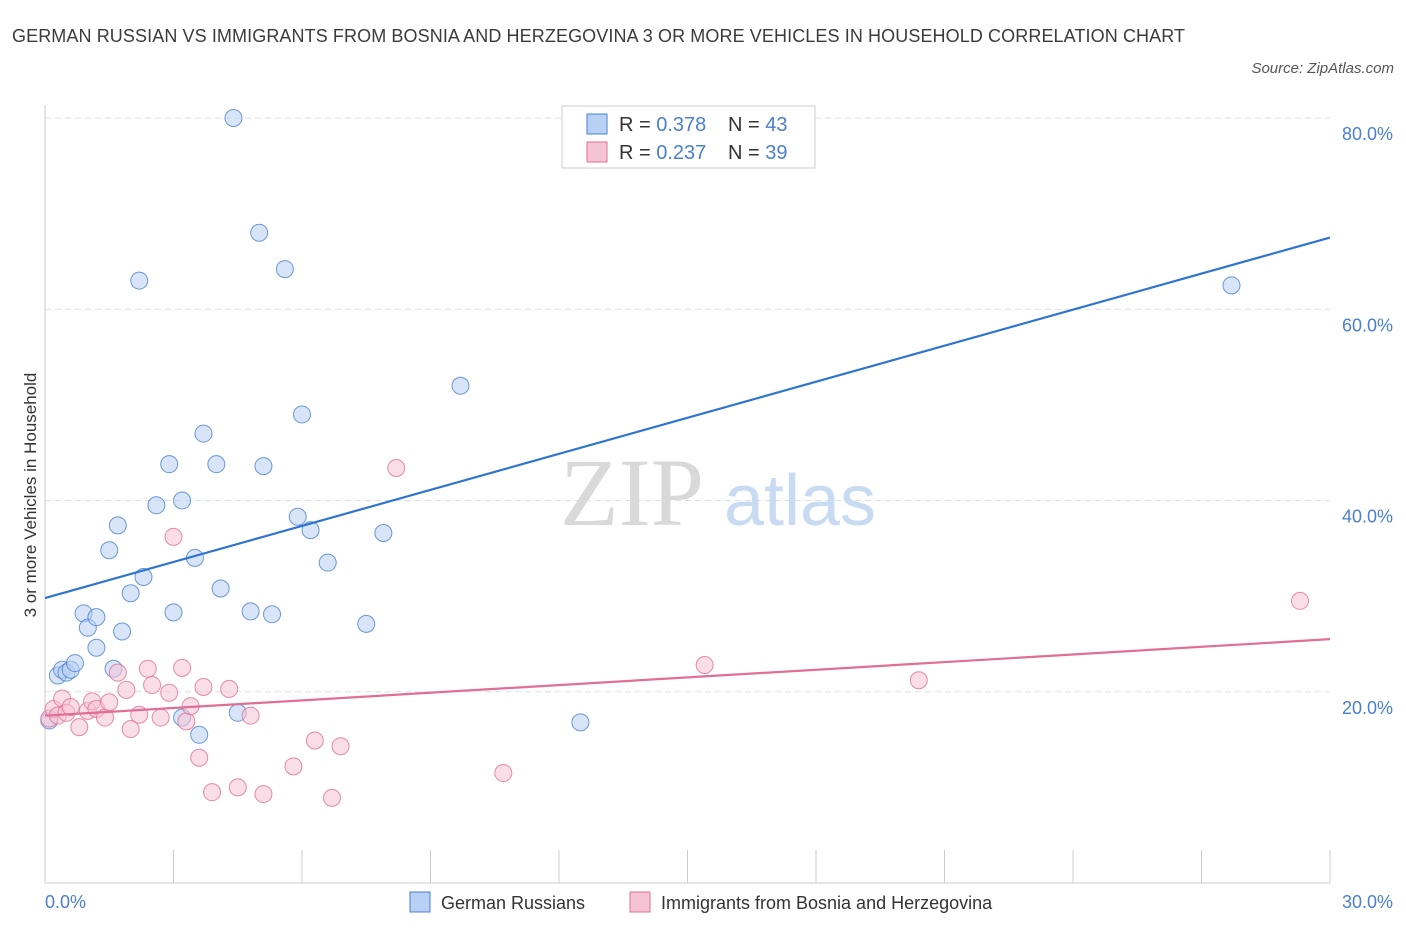 This screenshot has height=930, width=1406. I want to click on bottom-legend-swatch-blue, so click(420, 902).